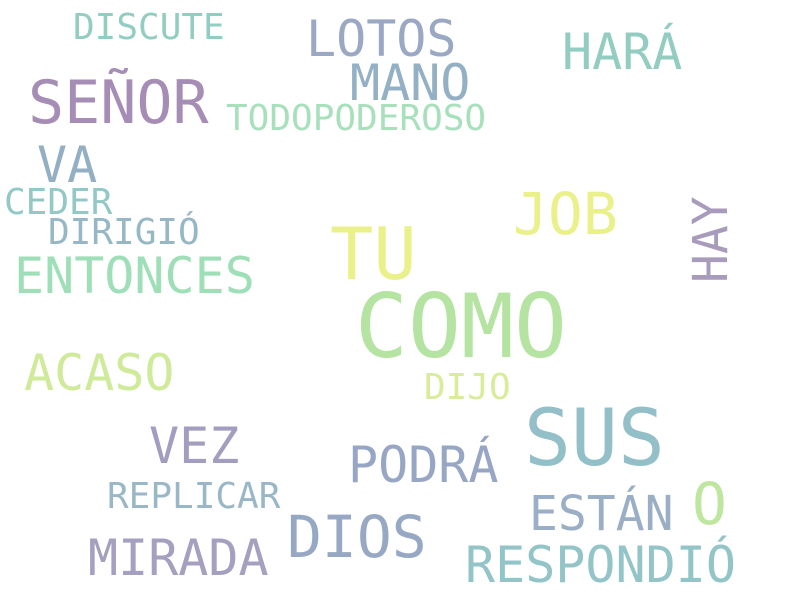  Describe the element at coordinates (118, 103) in the screenshot. I see `word-senor: SEÑOR` at that location.